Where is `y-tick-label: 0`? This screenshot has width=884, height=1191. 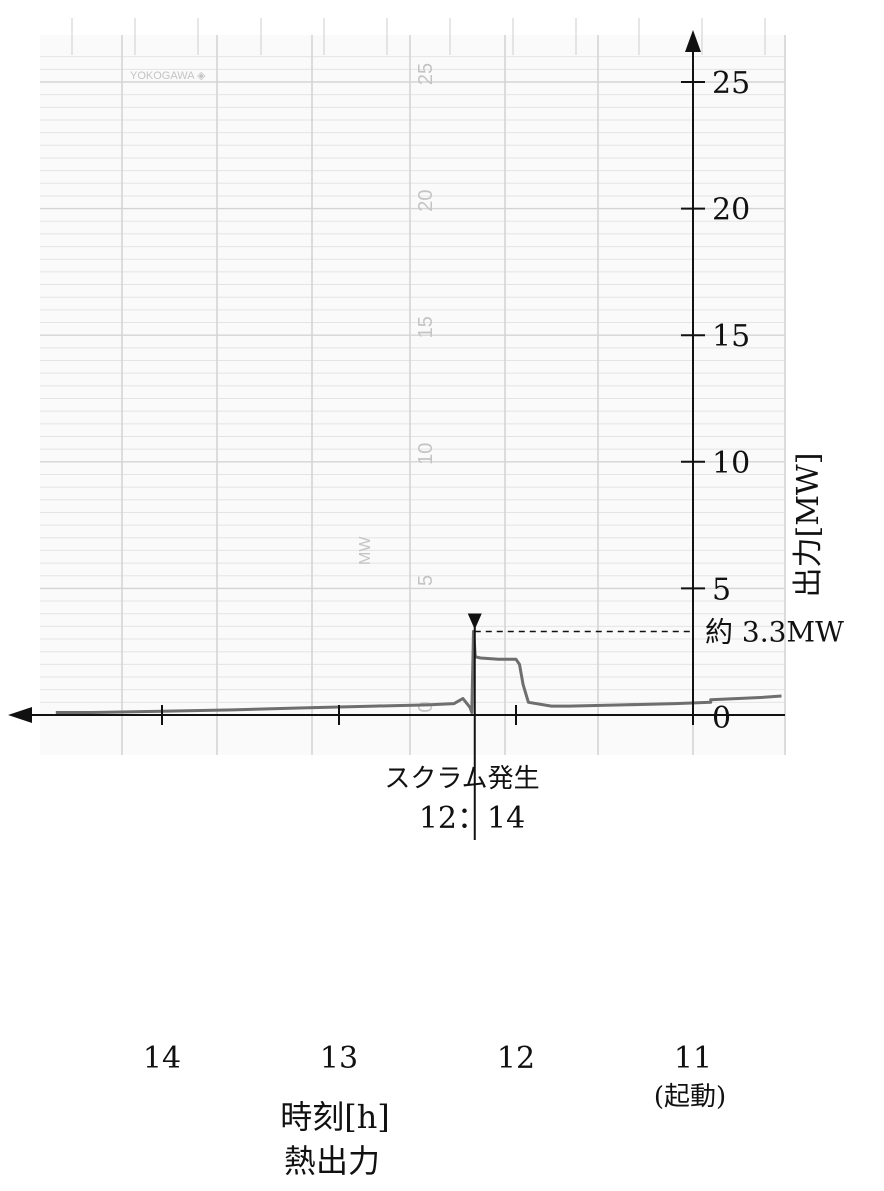 y-tick-label: 0 is located at coordinates (721, 718).